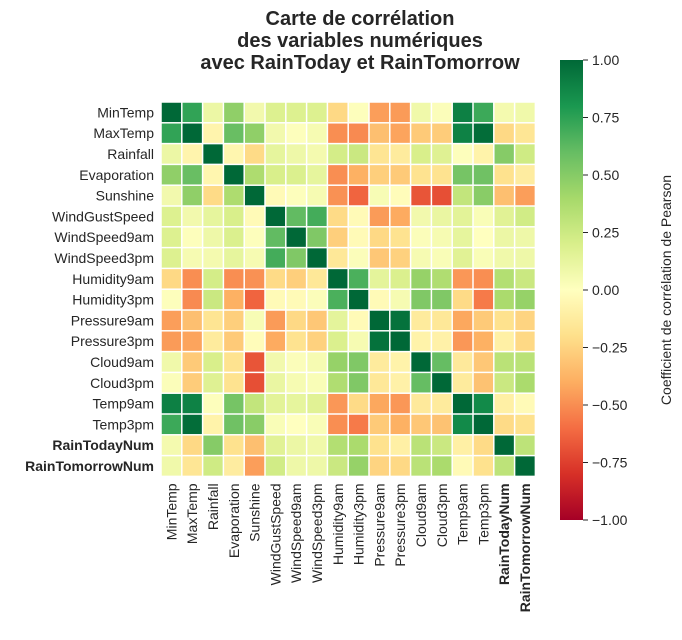 The image size is (682, 640). What do you see at coordinates (483, 133) in the screenshot?
I see `heatmap-cell-max-temp-temp-3pm` at bounding box center [483, 133].